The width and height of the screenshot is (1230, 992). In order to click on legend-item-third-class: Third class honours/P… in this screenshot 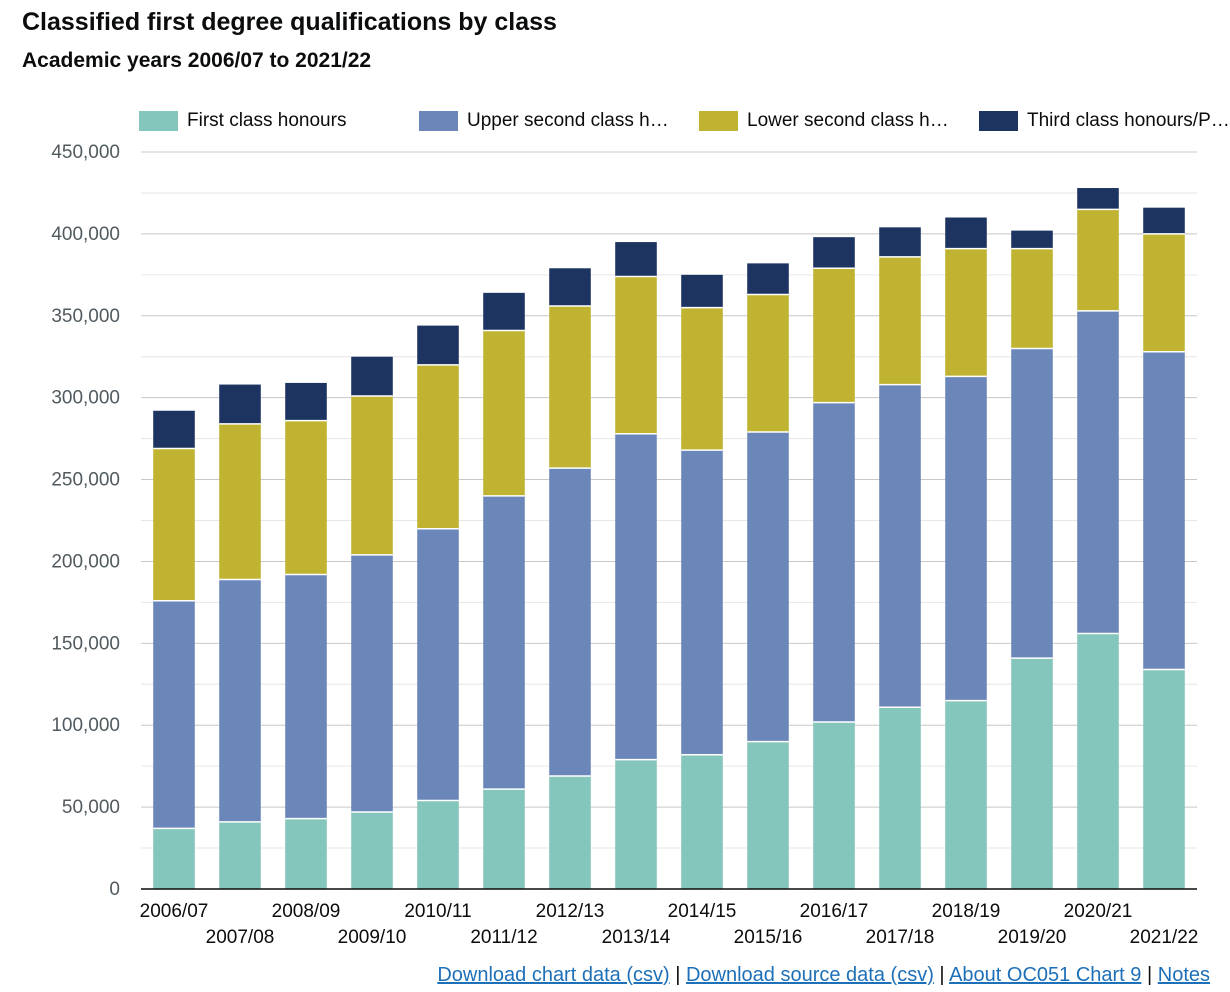, I will do `click(1104, 121)`.